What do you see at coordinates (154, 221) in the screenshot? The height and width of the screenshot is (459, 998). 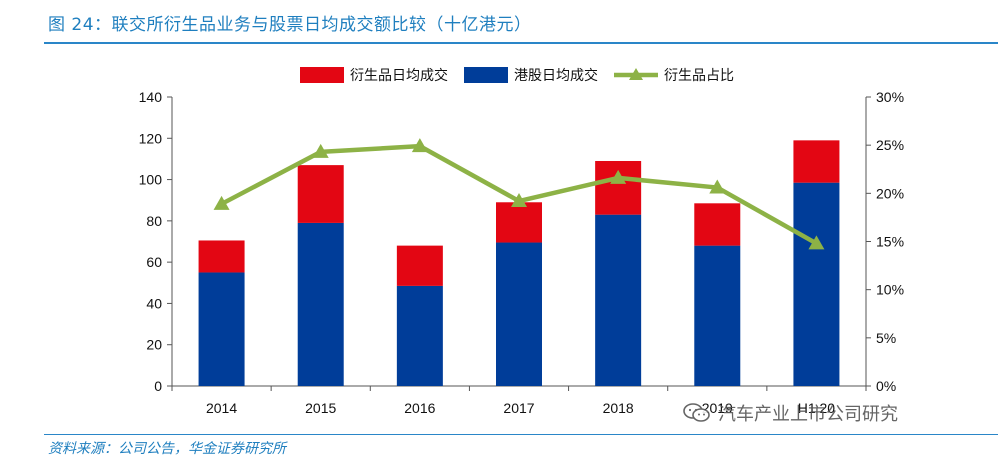 I see `left-tick-label: 80` at bounding box center [154, 221].